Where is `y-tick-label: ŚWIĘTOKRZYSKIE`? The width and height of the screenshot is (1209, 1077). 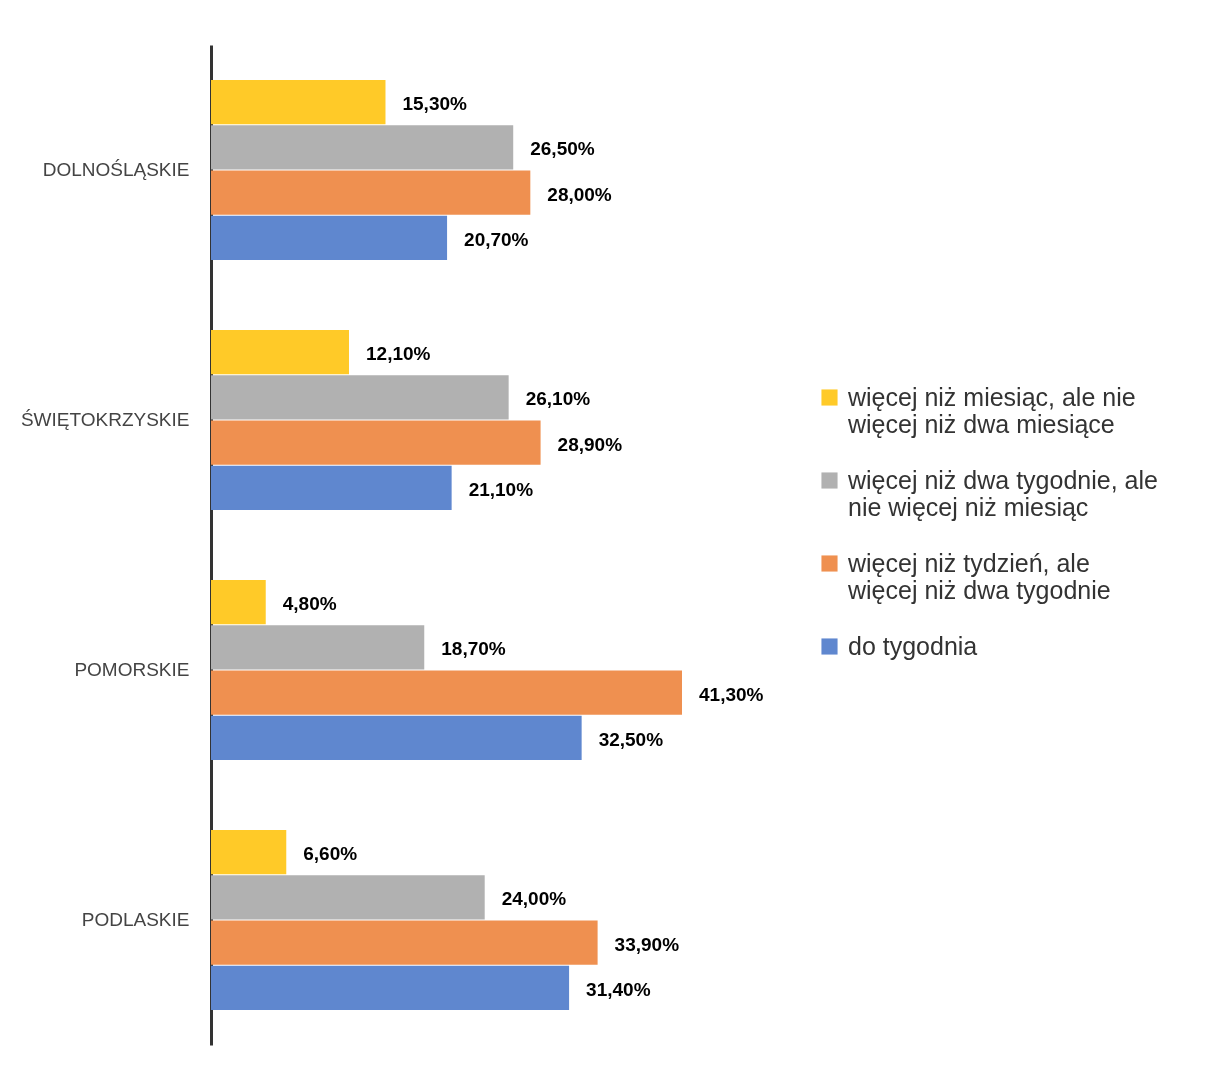
y-tick-label: ŚWIĘTOKRZYSKIE is located at coordinates (105, 419).